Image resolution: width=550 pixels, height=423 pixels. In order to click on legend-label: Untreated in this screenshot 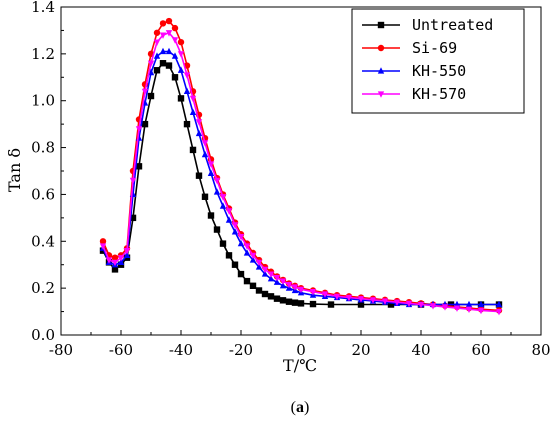, I will do `click(452, 25)`.